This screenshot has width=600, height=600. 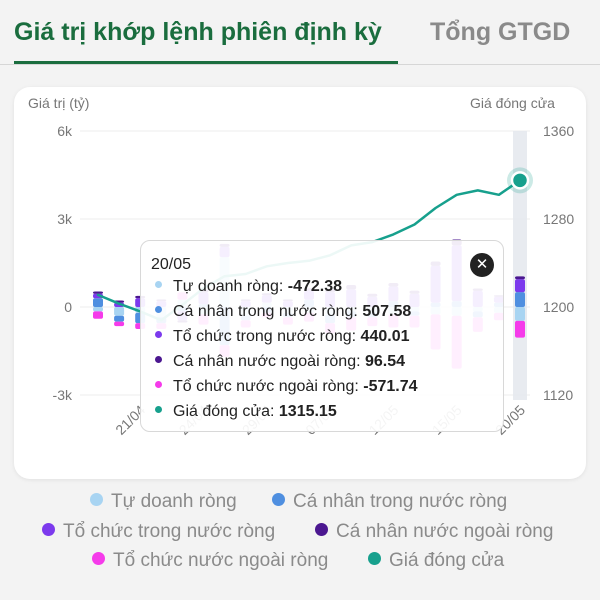 I want to click on tooltip-label: Cá nhân nước ngoài ròng:, so click(x=269, y=361).